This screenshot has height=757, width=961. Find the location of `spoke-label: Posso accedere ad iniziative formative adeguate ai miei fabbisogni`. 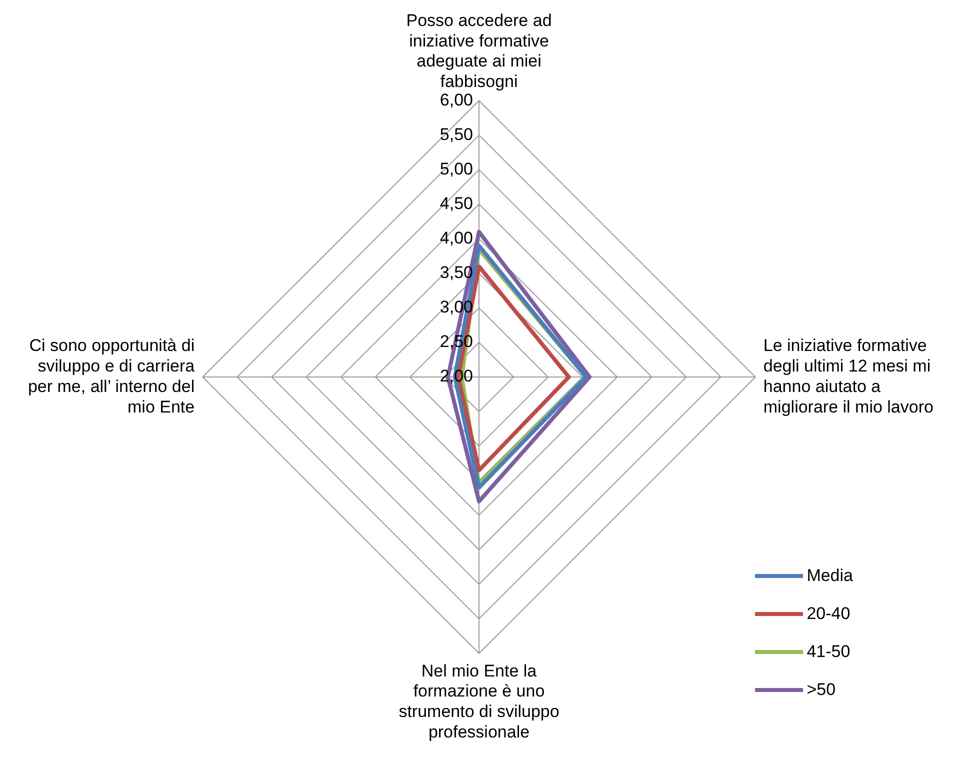

spoke-label: Posso accedere ad iniziative formative adeguate ai miei fabbisogni is located at coordinates (479, 51).